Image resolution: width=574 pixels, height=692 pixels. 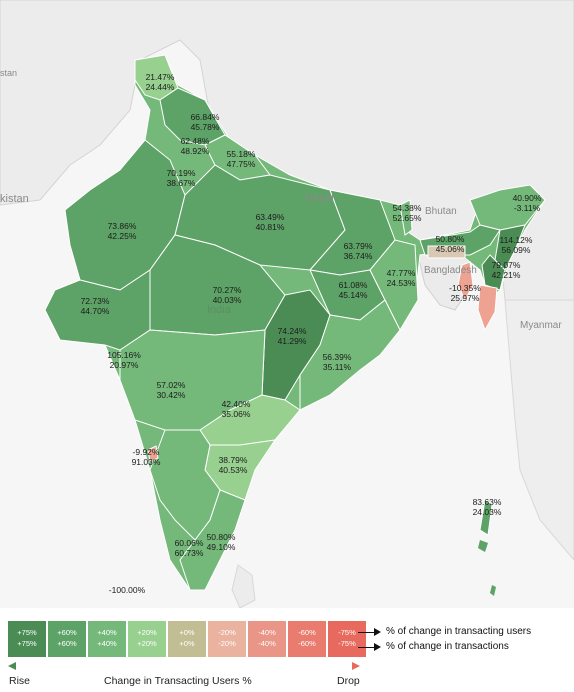 I want to click on region-r11, so click(x=510, y=247).